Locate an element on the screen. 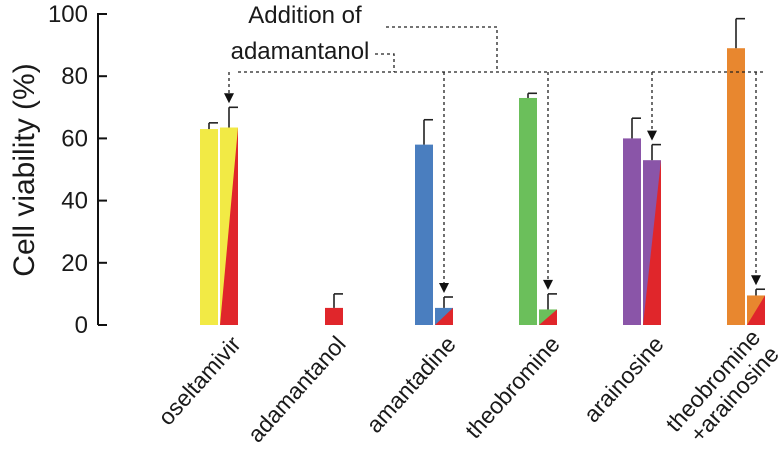 The height and width of the screenshot is (470, 780). category-label-line: amantadine is located at coordinates (411, 384).